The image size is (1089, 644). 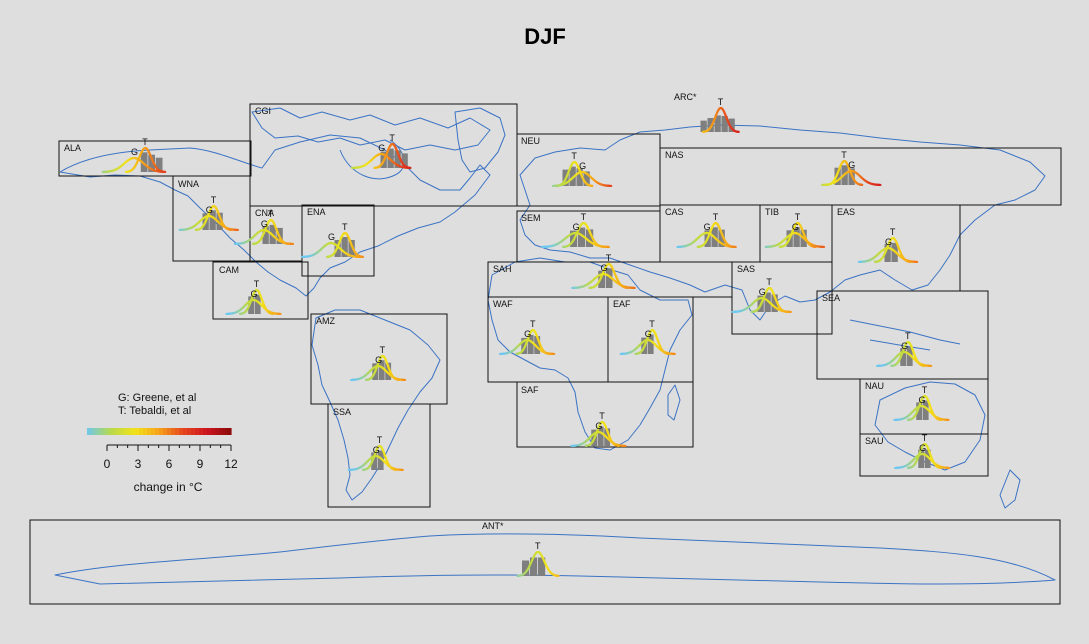 I want to click on region-box-cam, so click(x=260, y=290).